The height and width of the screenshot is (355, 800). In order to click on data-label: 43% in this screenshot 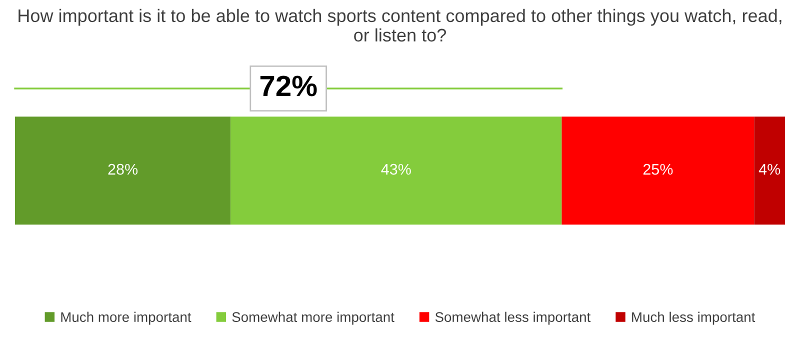, I will do `click(396, 169)`.